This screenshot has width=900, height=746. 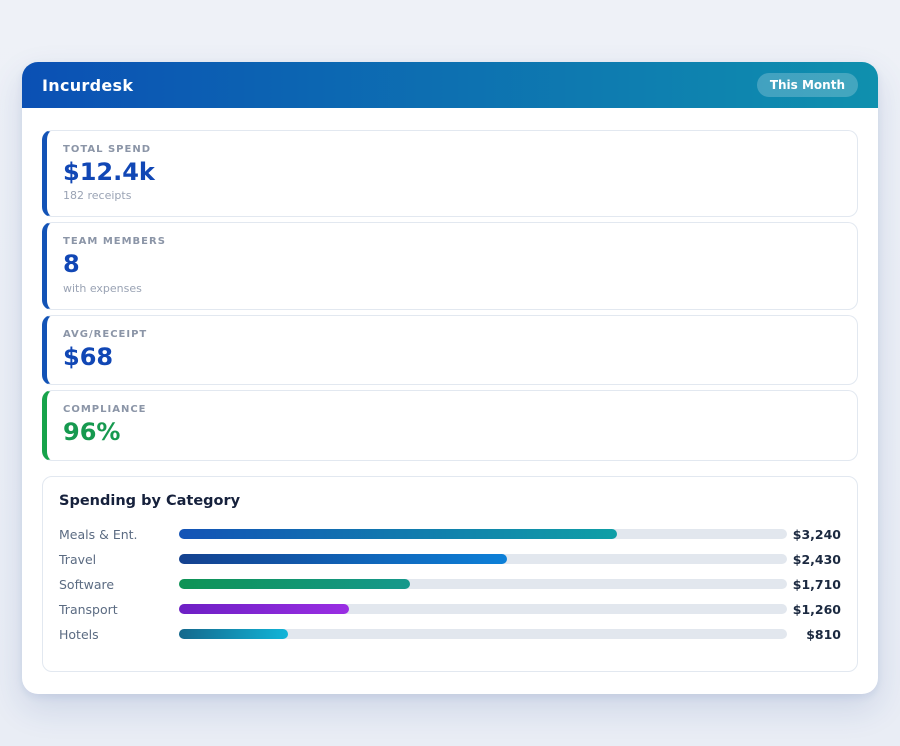 What do you see at coordinates (88, 609) in the screenshot?
I see `category-label: Transport` at bounding box center [88, 609].